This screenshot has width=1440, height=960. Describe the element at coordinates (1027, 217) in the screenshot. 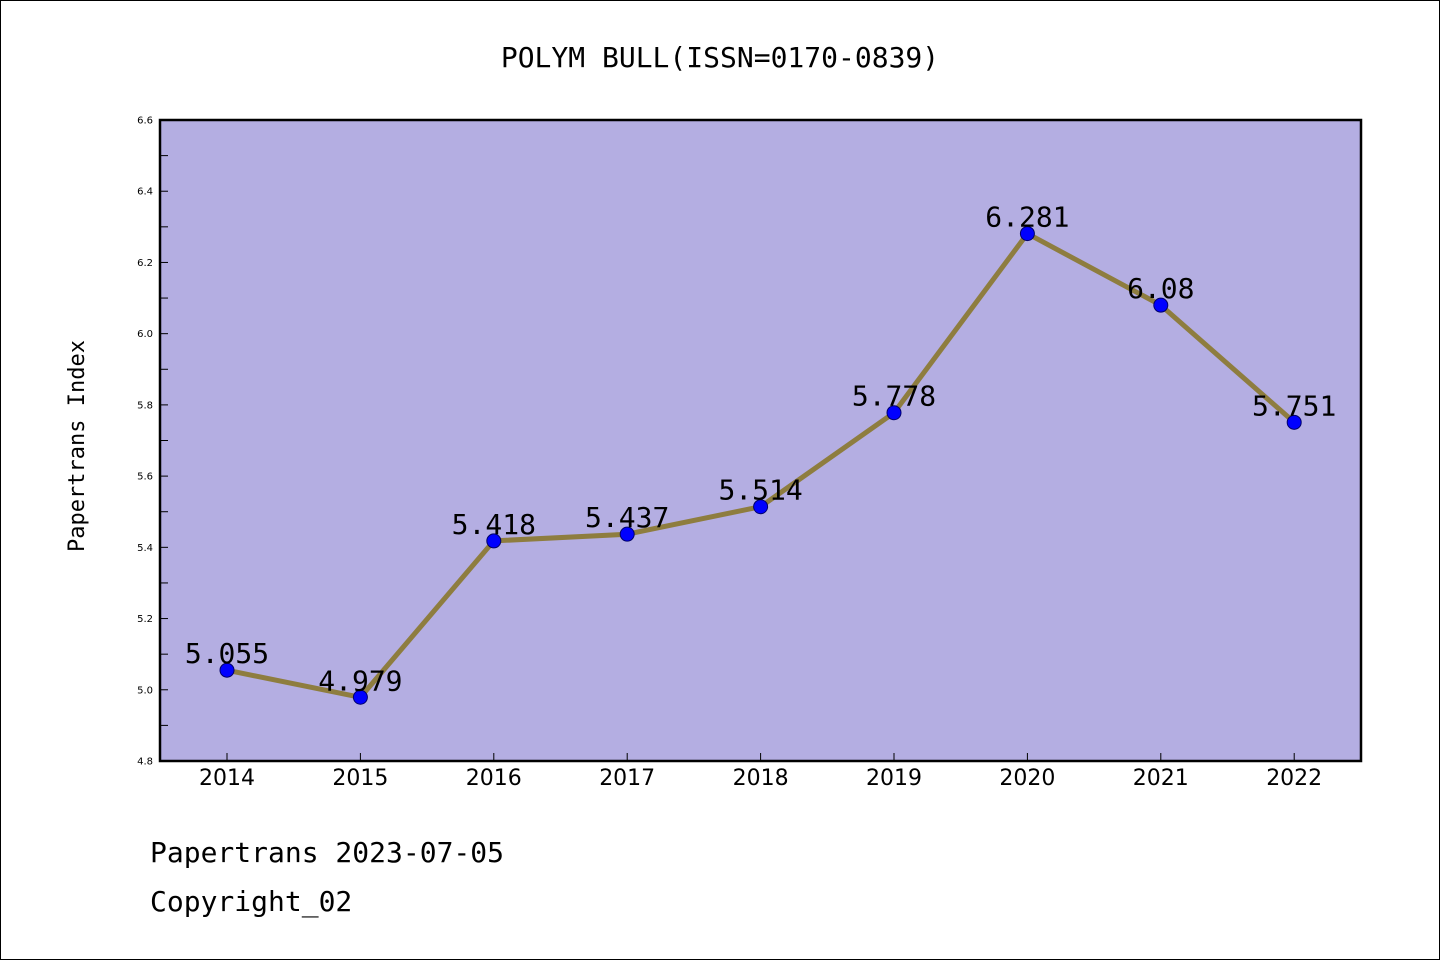

I see `data-label: 6.281` at that location.